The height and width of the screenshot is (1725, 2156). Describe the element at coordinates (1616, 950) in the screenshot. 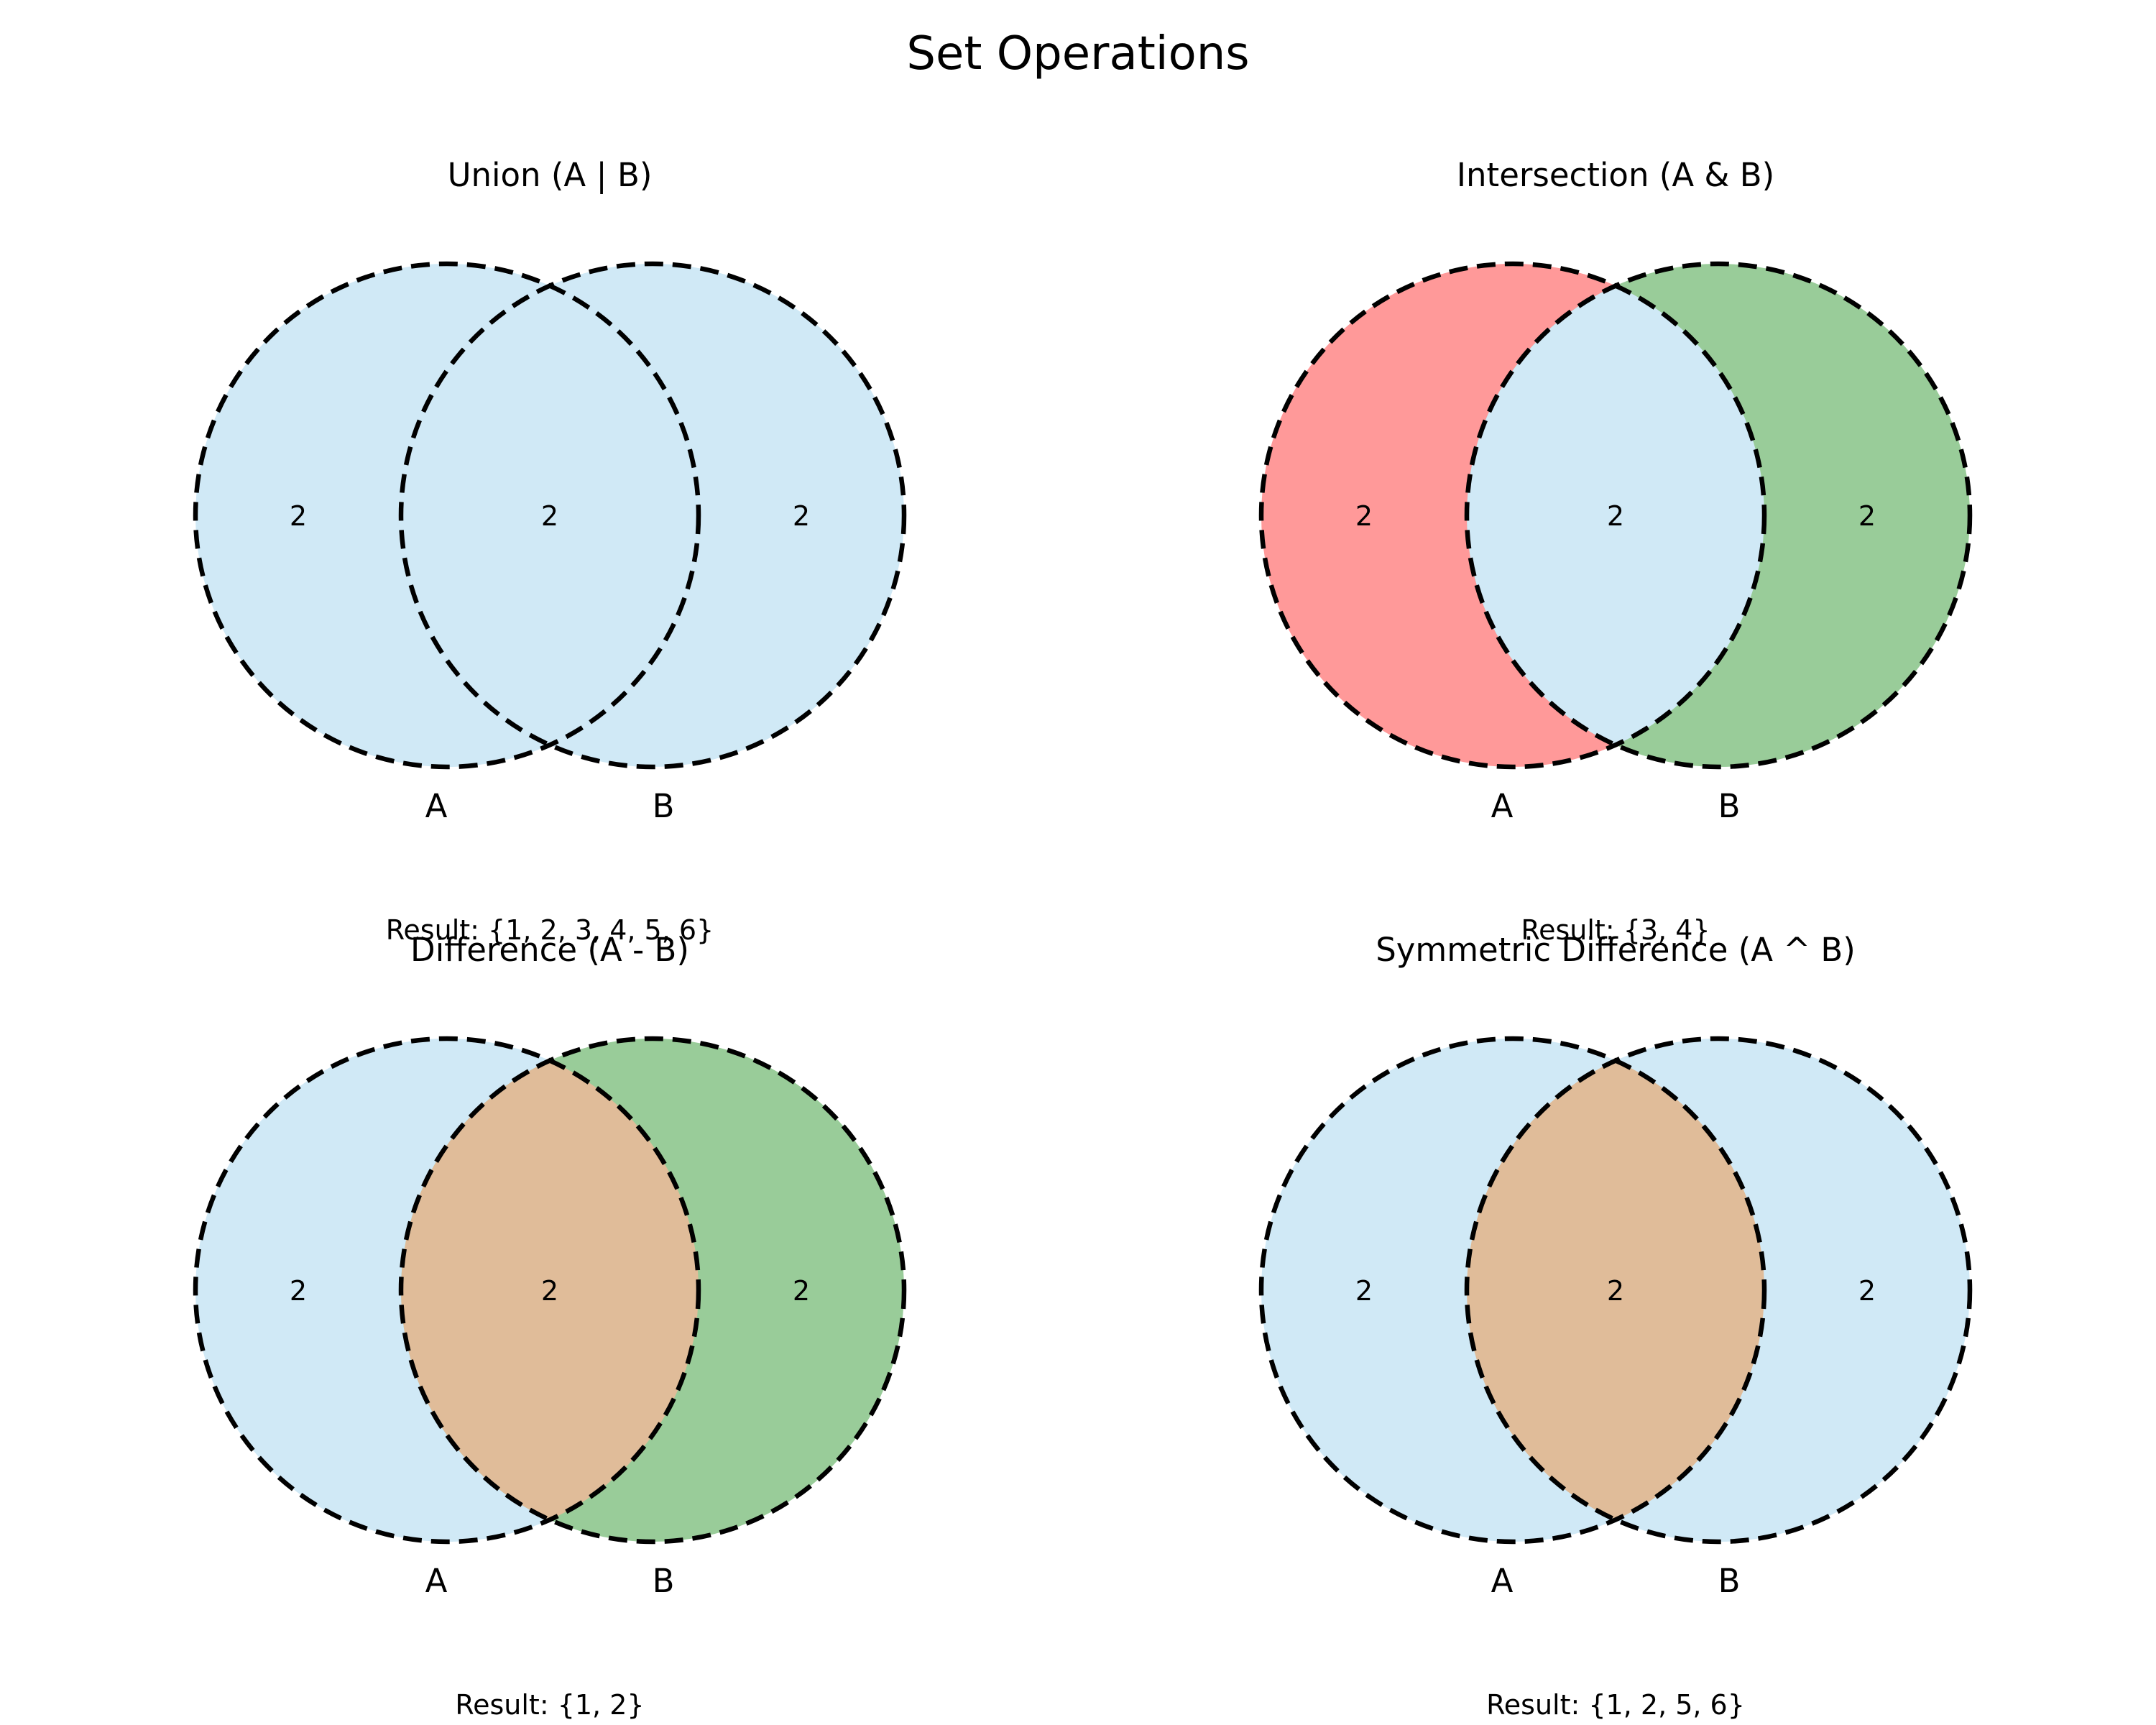

I see `panel-title: Symmetric Difference (A ^ B)` at that location.